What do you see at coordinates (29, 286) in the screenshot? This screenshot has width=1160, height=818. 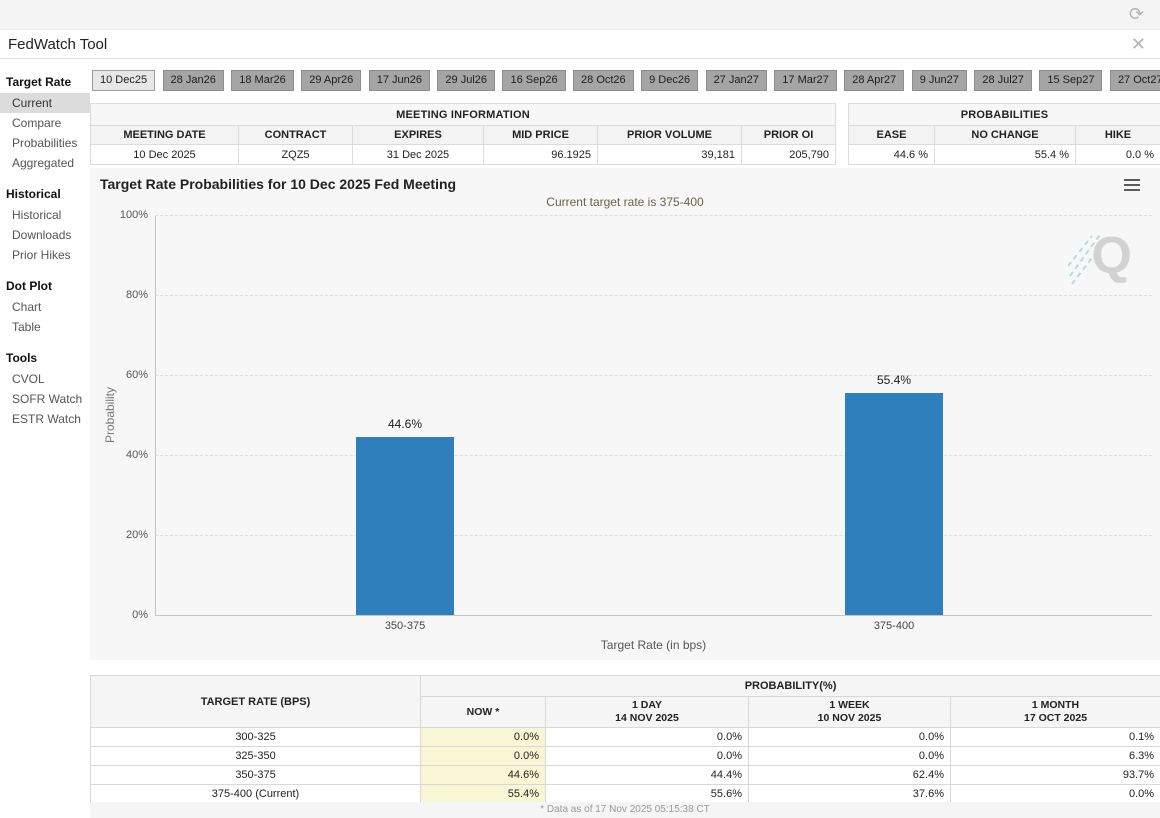 I see `sidebar-section-dot-plot: Dot Plot` at bounding box center [29, 286].